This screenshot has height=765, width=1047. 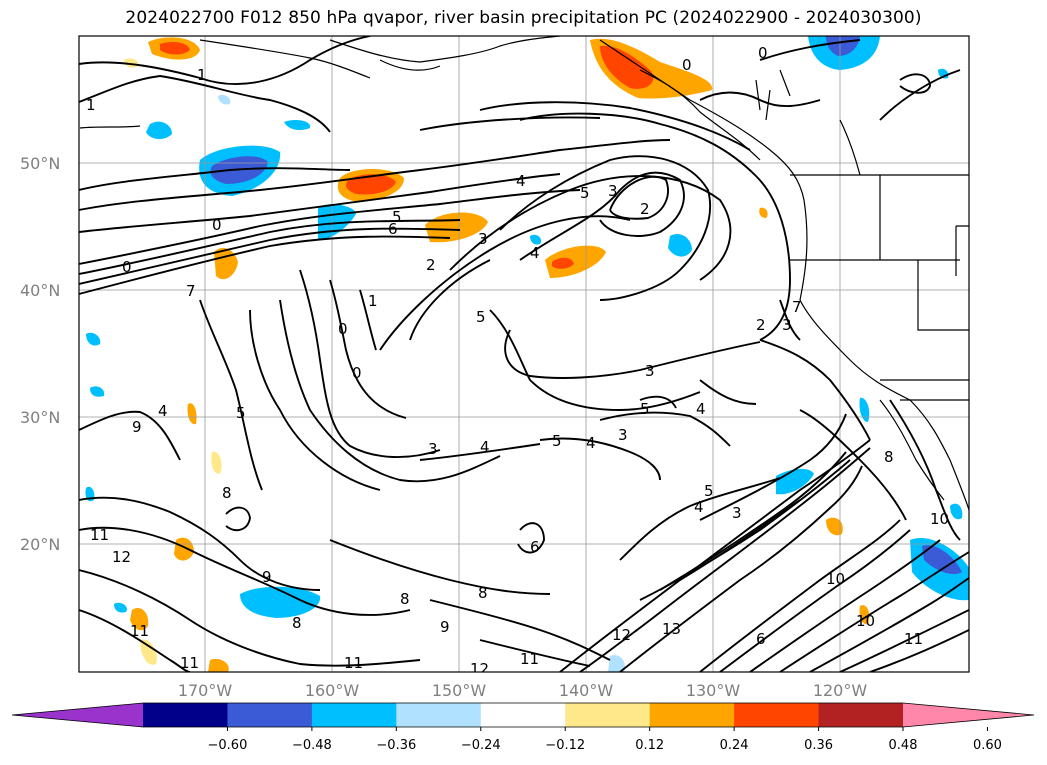 What do you see at coordinates (649, 745) in the screenshot?
I see `colorbar-tick-label: 0.12` at bounding box center [649, 745].